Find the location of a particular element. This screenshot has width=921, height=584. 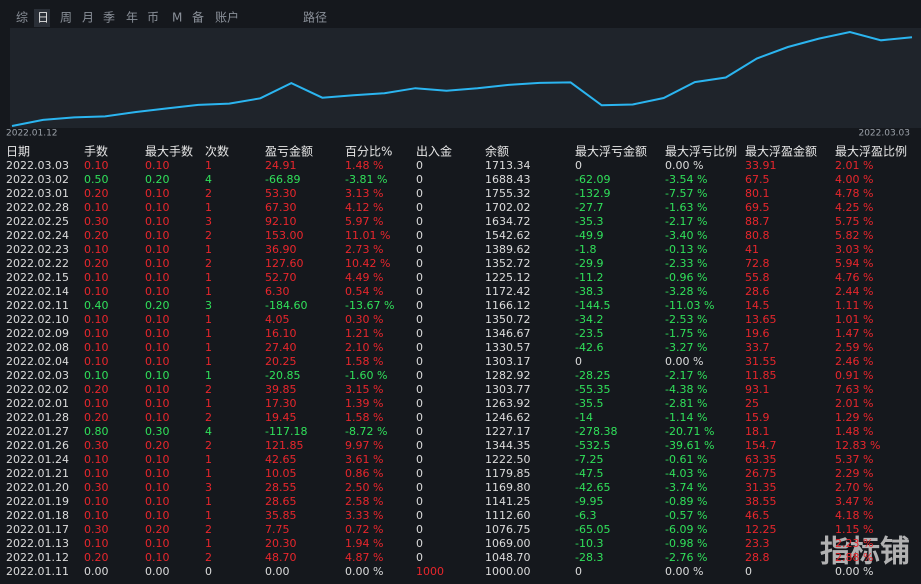

table-cell: -20.85 is located at coordinates (282, 375).